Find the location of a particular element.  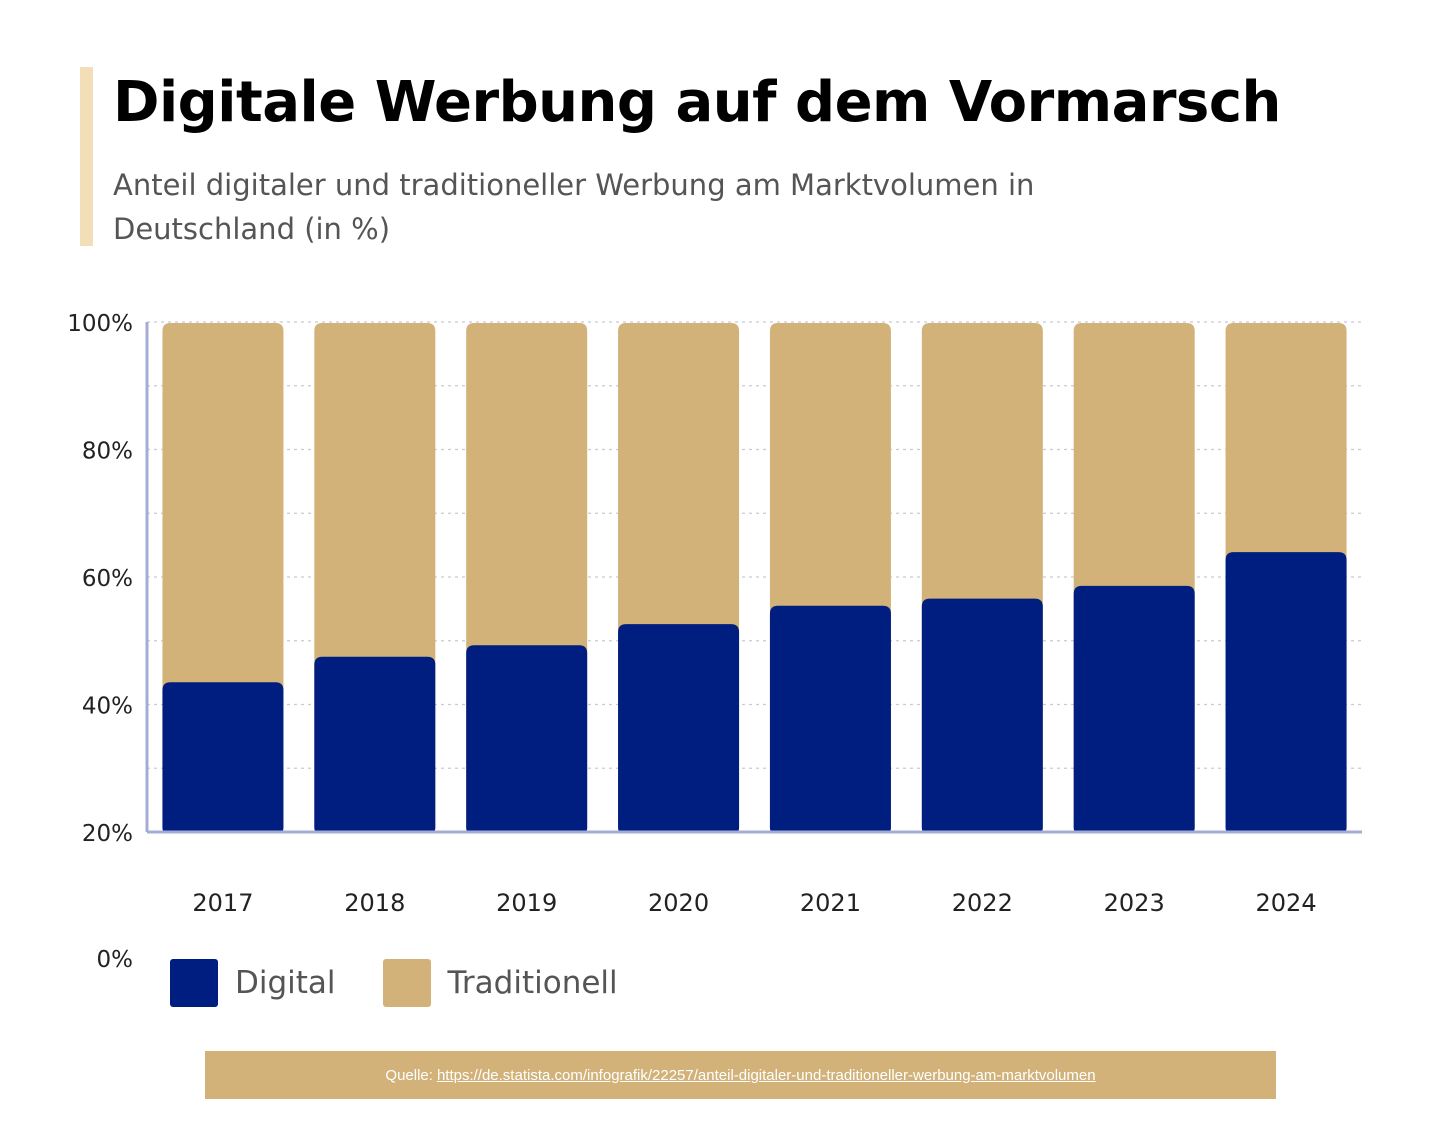

x-tick-label: 2018 is located at coordinates (374, 903).